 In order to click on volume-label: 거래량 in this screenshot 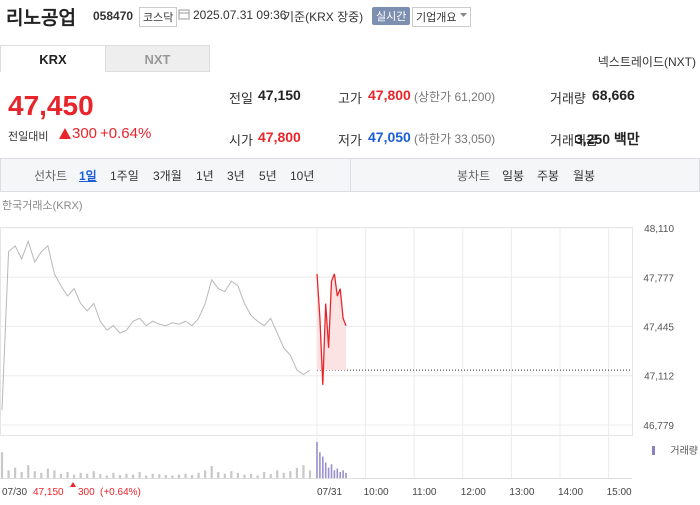, I will do `click(684, 451)`.